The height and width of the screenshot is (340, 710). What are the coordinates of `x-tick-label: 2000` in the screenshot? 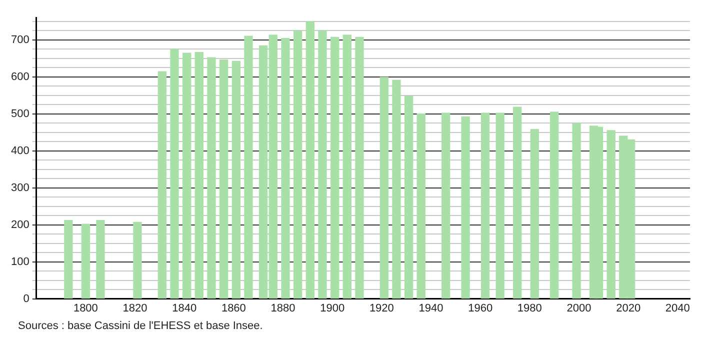 It's located at (579, 308).